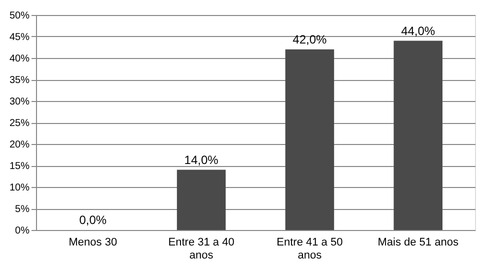  Describe the element at coordinates (19, 59) in the screenshot. I see `y-tick-label: 40%` at that location.